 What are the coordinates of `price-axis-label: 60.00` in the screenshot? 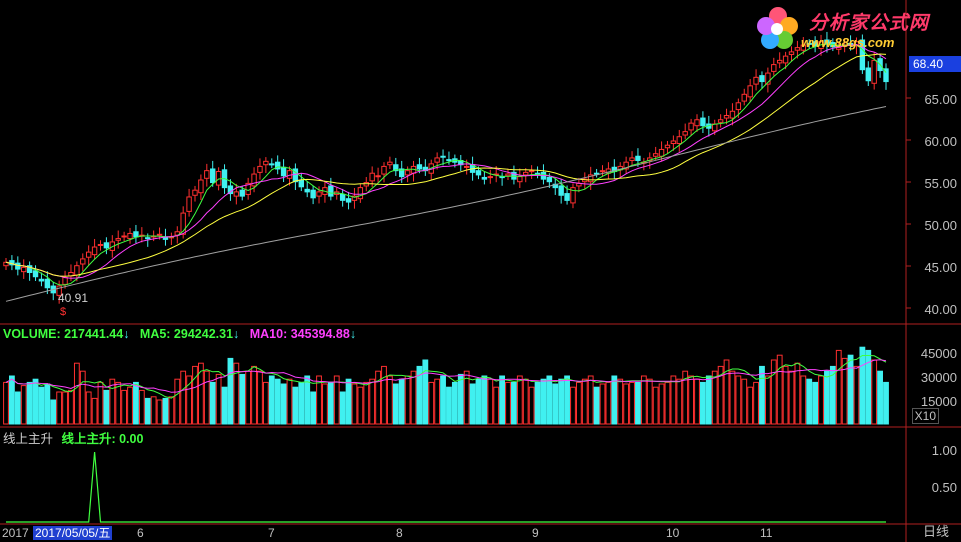 It's located at (940, 141).